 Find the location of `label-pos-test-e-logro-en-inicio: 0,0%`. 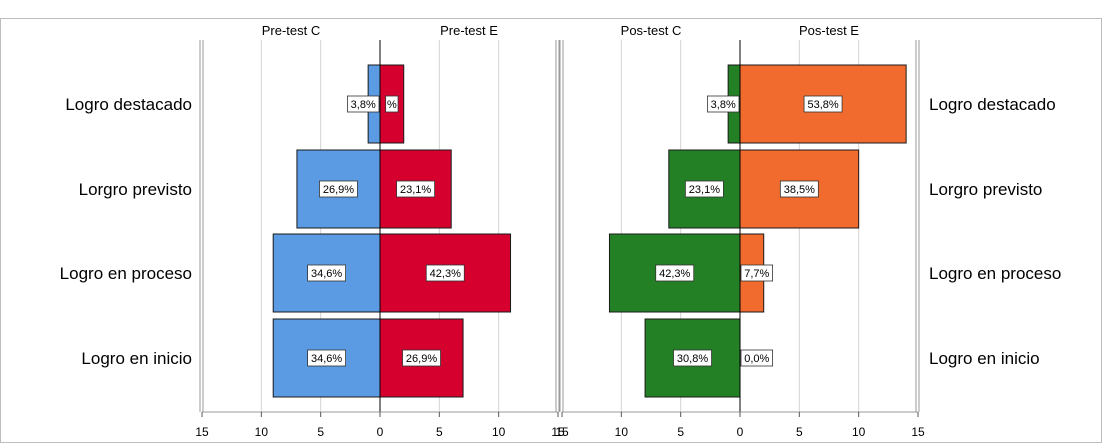

label-pos-test-e-logro-en-inicio: 0,0% is located at coordinates (756, 359).